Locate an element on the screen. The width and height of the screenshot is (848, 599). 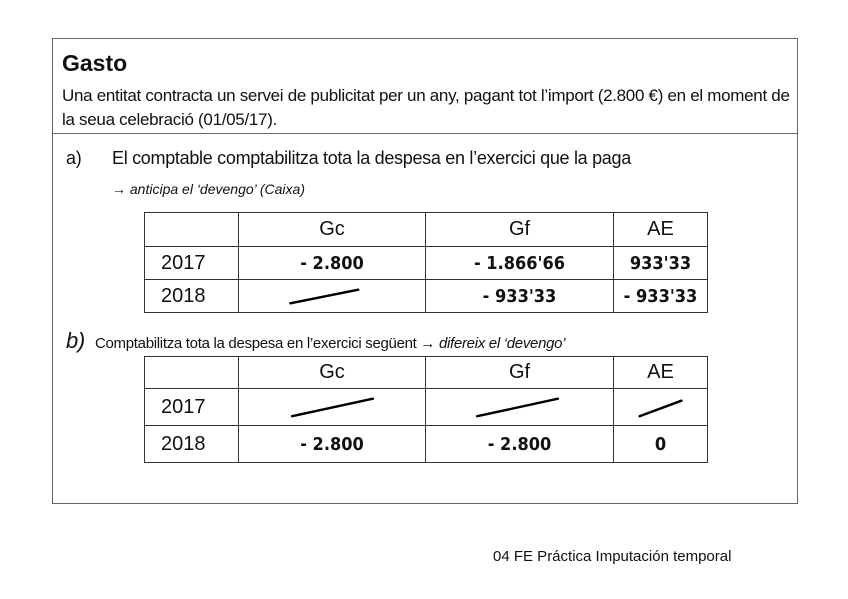
table-row: 2018 - 933'33 - 933'33 is located at coordinates (426, 296).